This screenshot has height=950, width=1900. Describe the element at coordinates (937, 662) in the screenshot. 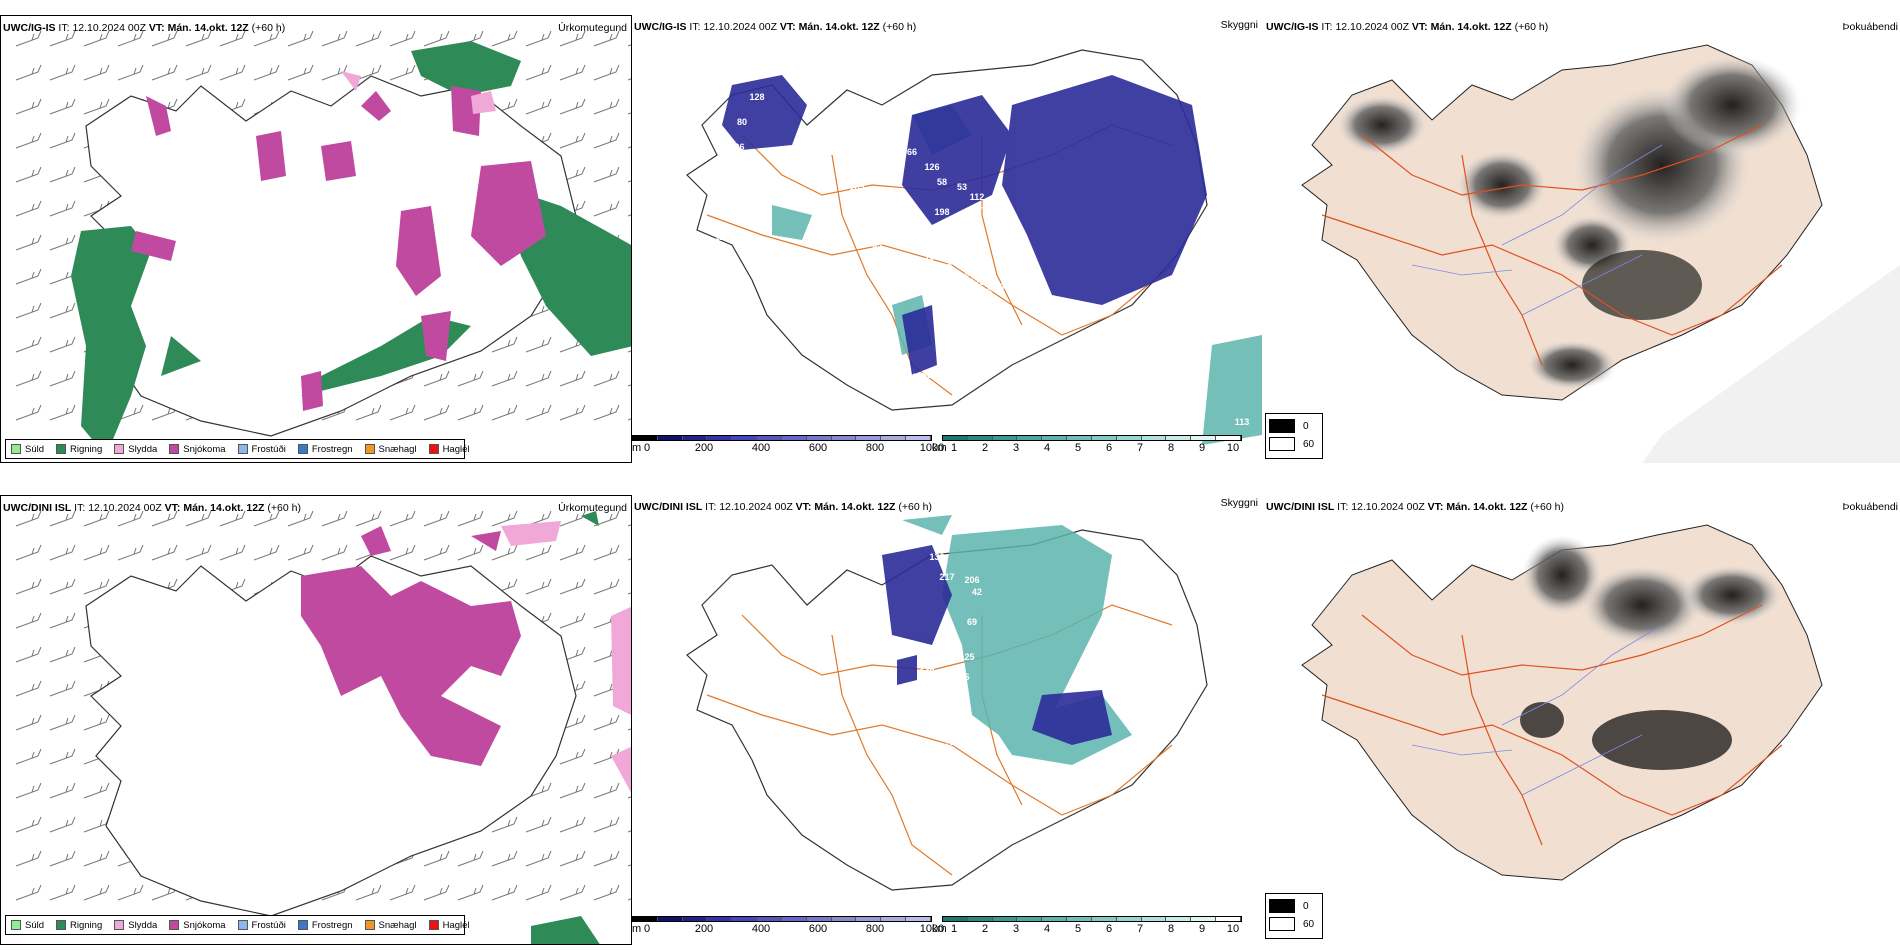

I see `cloud-base-value-label: 62` at that location.